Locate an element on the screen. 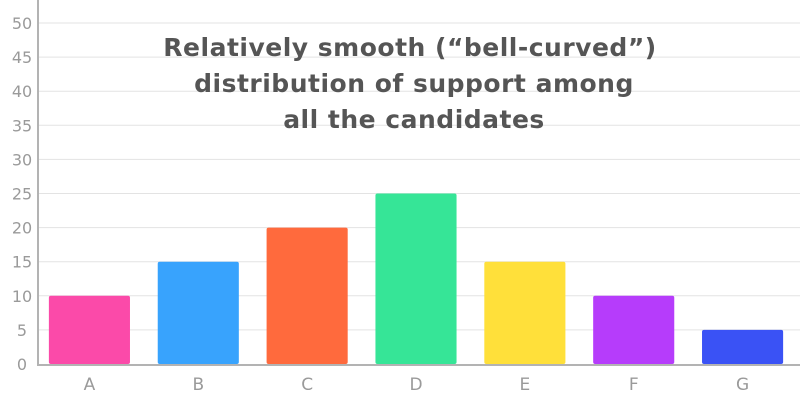 This screenshot has width=800, height=408. bar-b is located at coordinates (198, 312).